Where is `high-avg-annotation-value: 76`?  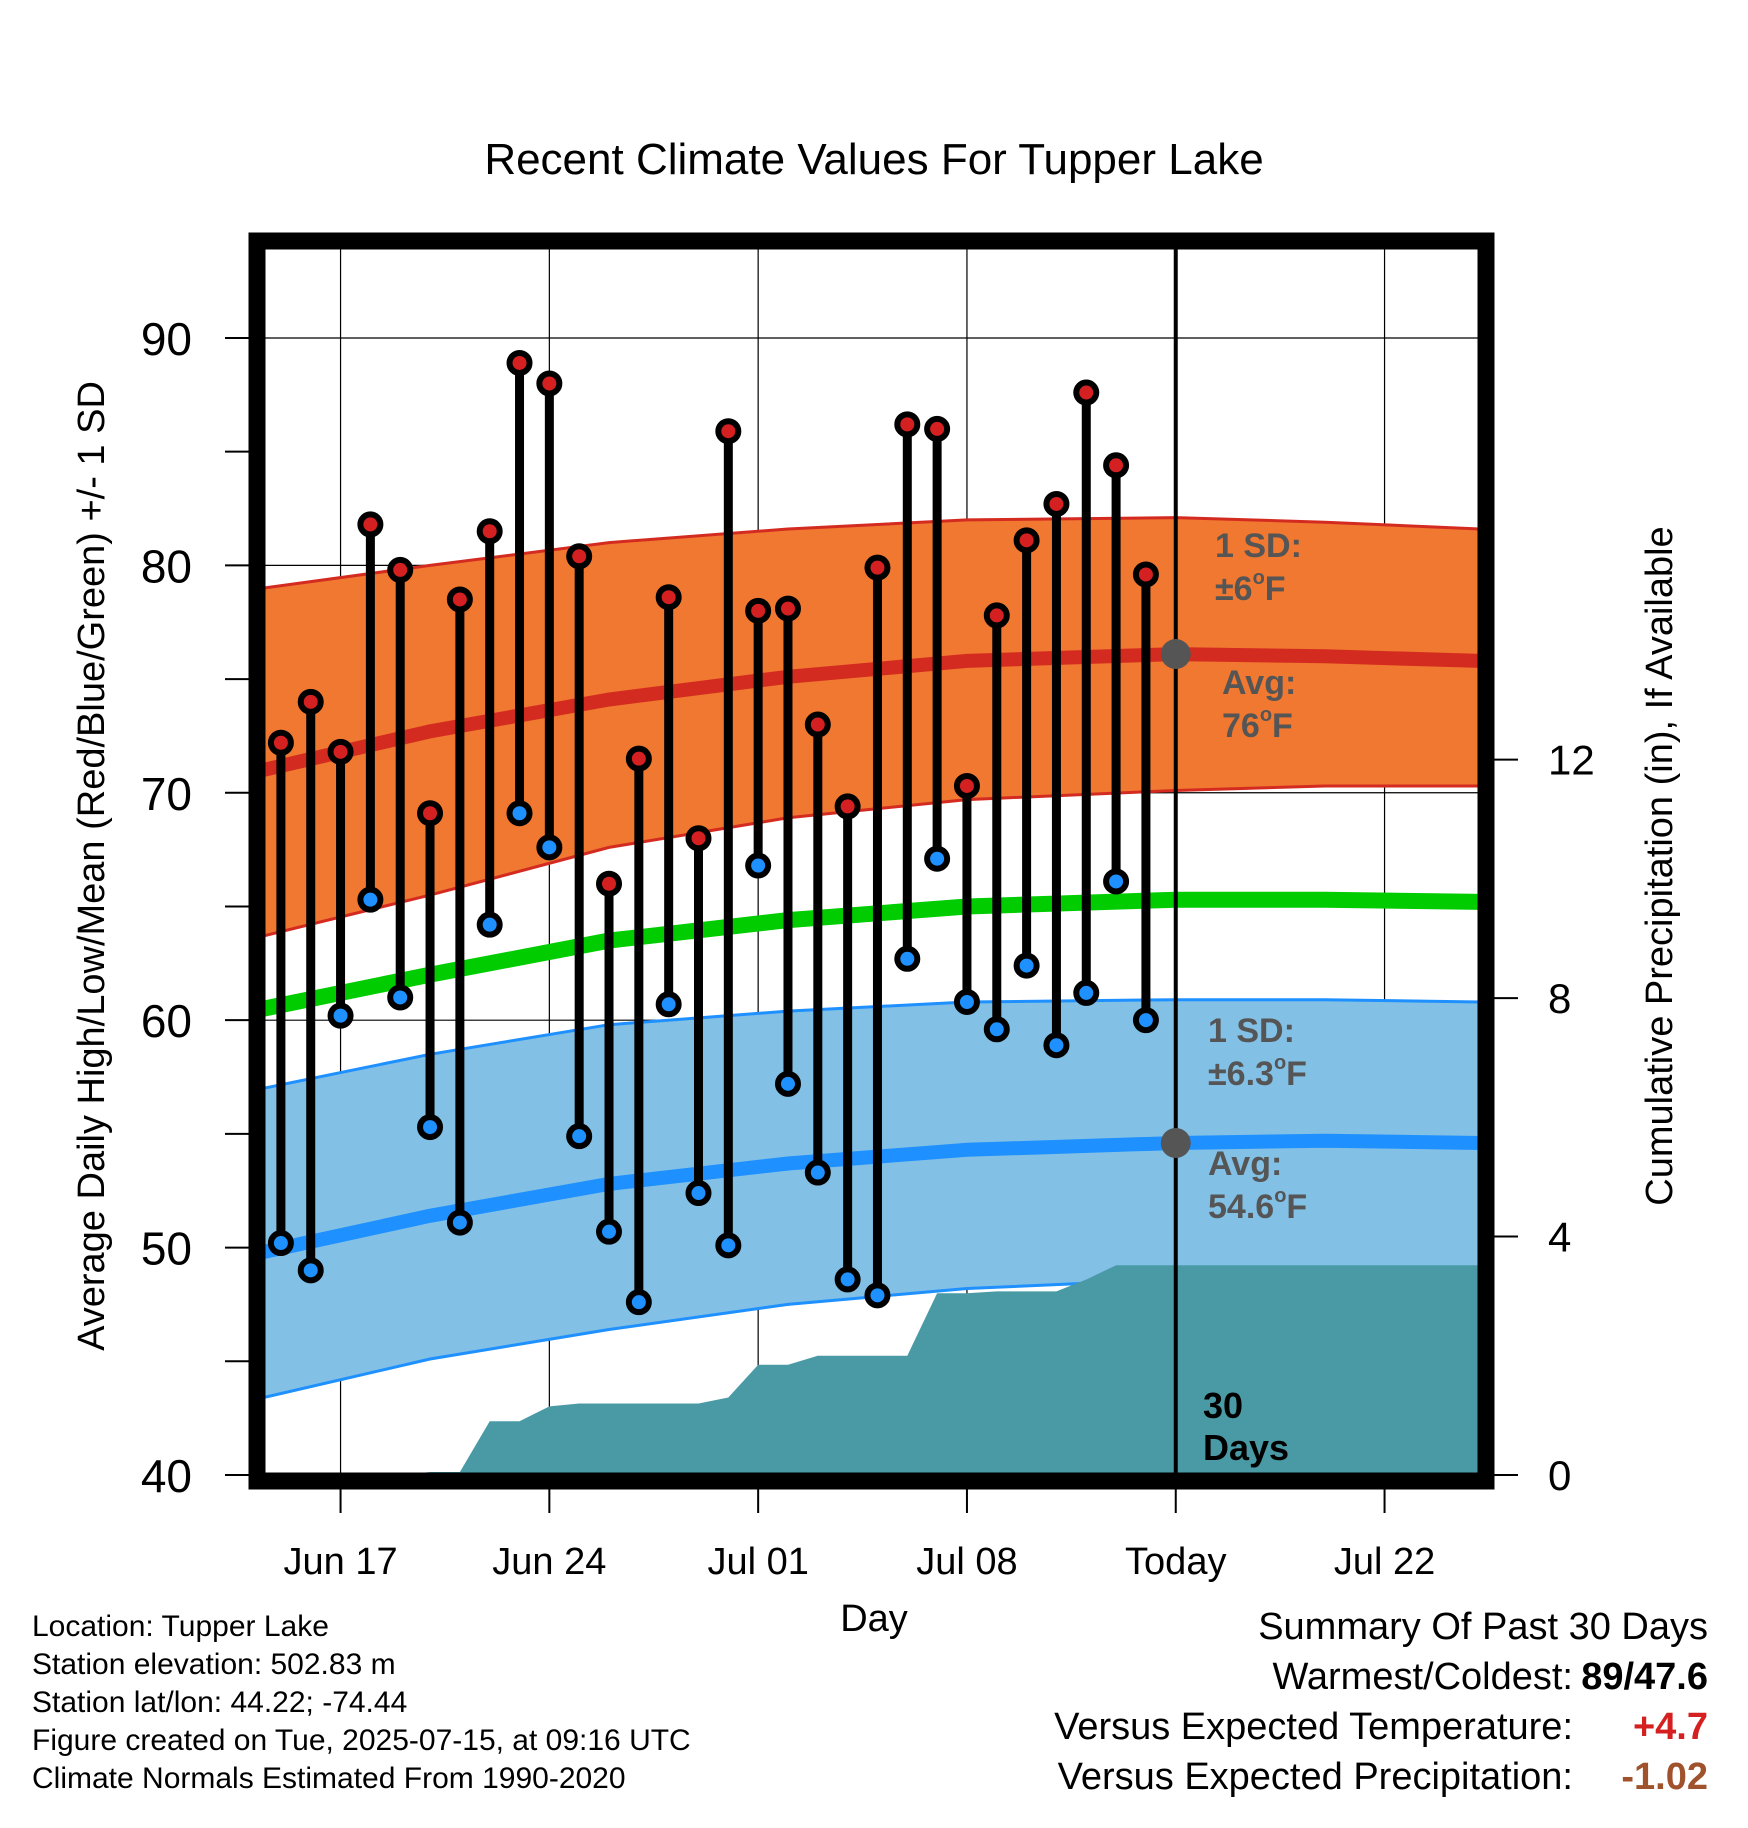
high-avg-annotation-value: 76 is located at coordinates (1241, 726).